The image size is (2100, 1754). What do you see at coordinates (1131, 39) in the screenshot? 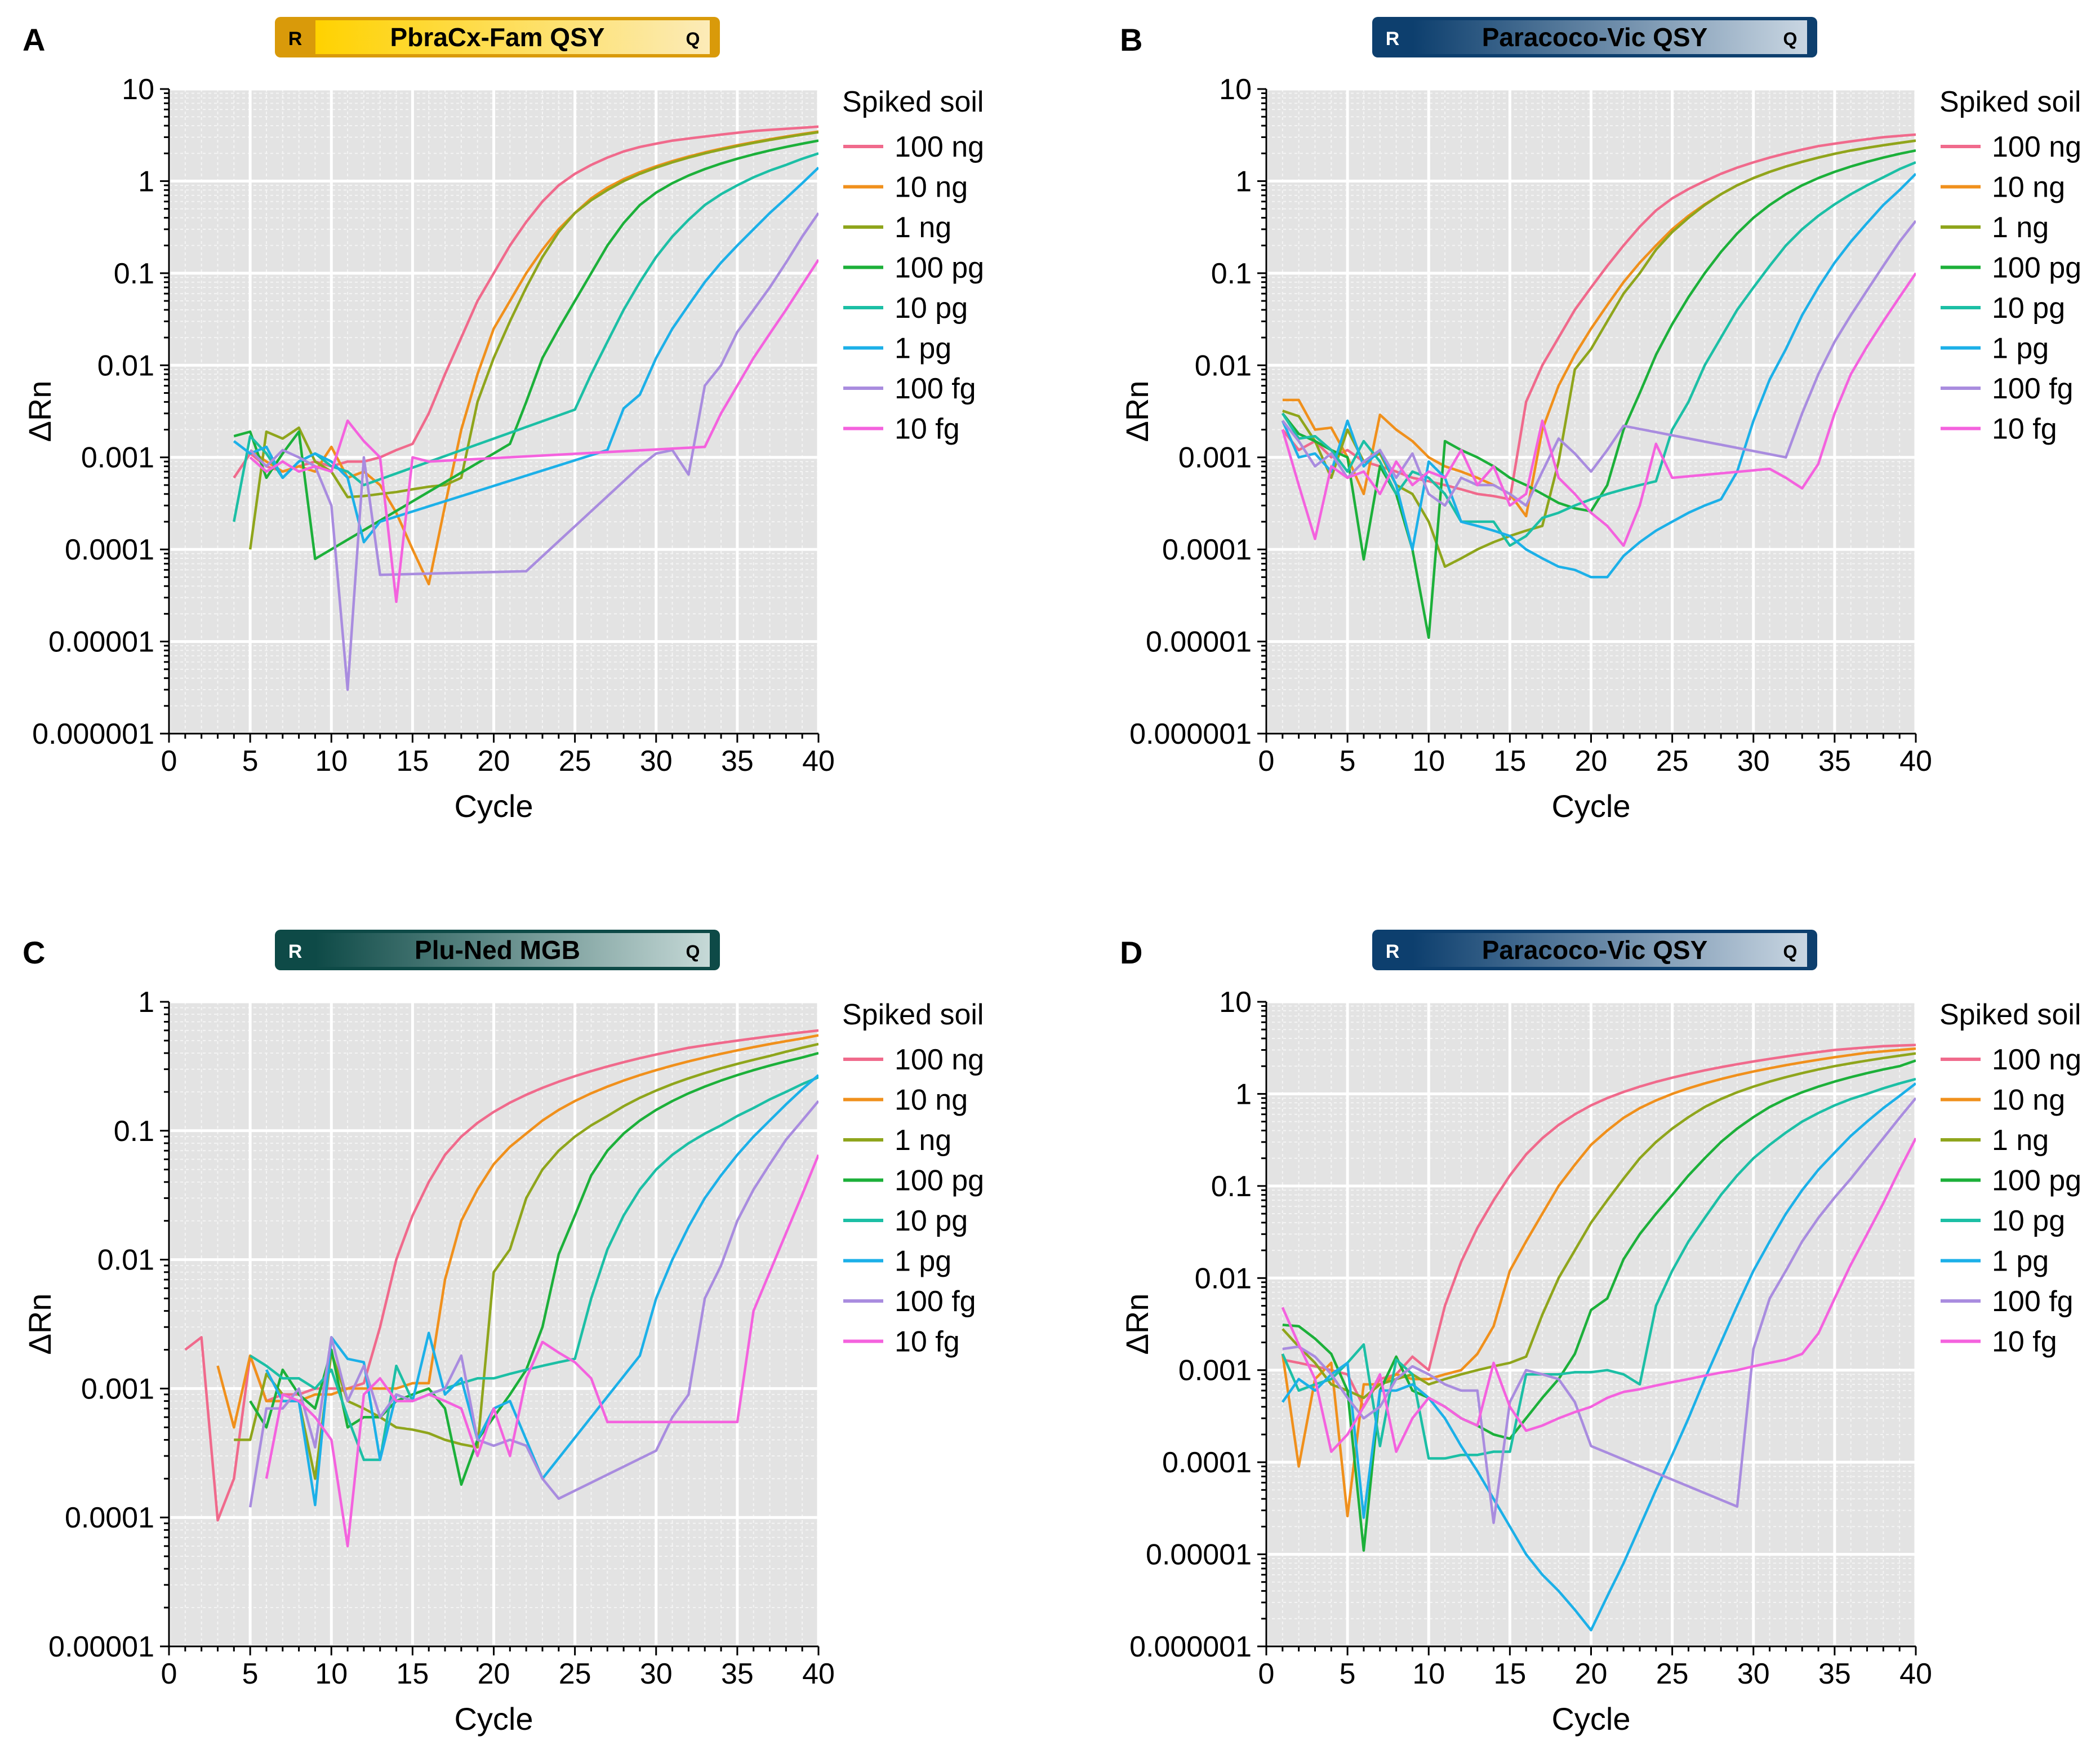
I see `panel-letter: B` at bounding box center [1131, 39].